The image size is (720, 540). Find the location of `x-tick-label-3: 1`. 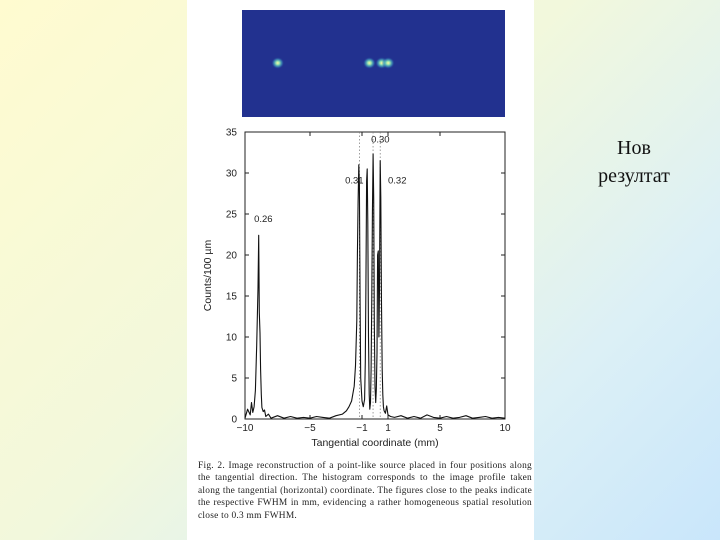

x-tick-label-3: 1 is located at coordinates (388, 428).